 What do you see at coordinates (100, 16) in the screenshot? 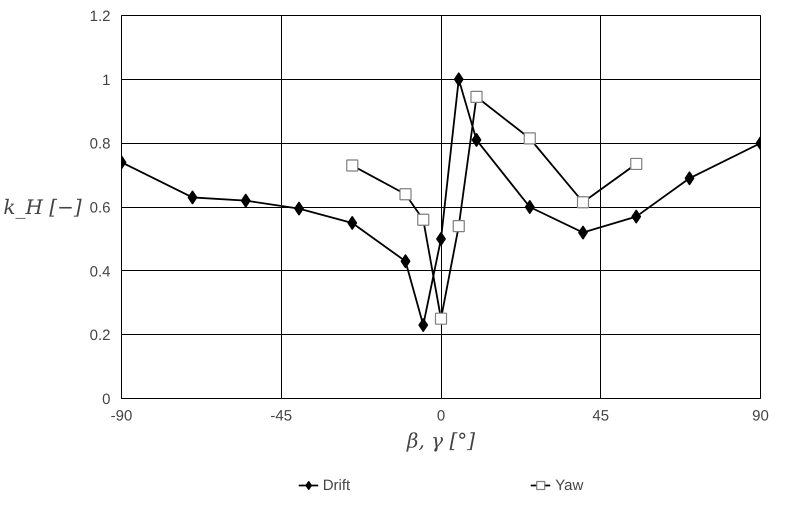
I see `y-tick-label: 1.2` at bounding box center [100, 16].